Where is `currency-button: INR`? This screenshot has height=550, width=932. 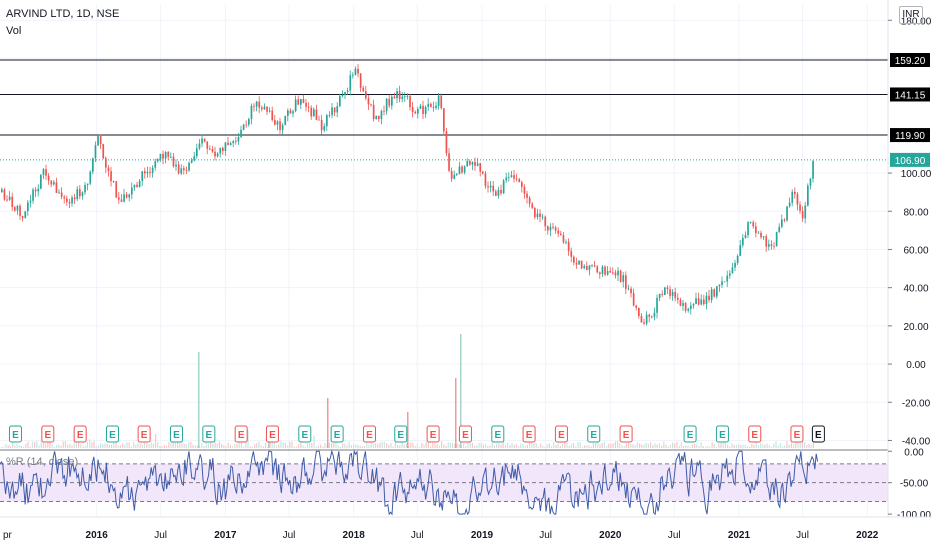
currency-button: INR is located at coordinates (911, 15).